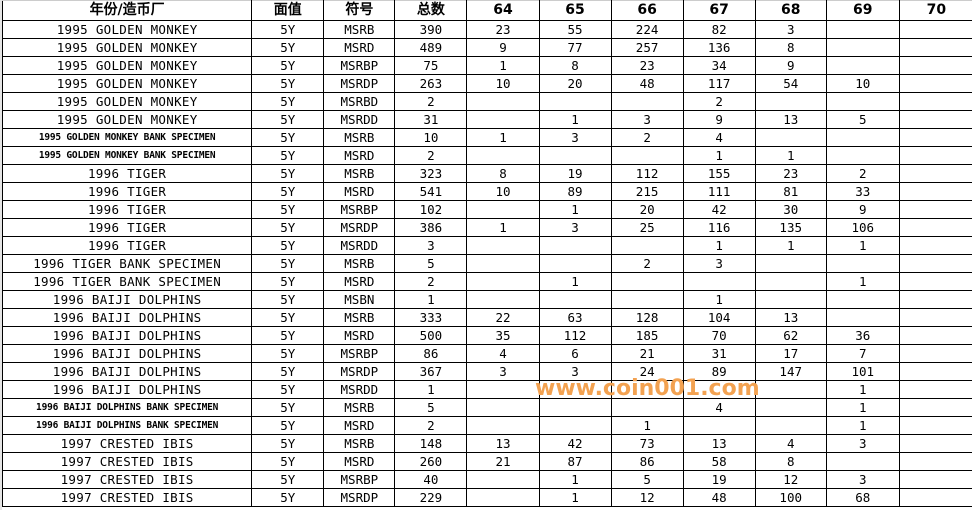 The image size is (972, 510). What do you see at coordinates (431, 191) in the screenshot?
I see `cell-total: 541` at bounding box center [431, 191].